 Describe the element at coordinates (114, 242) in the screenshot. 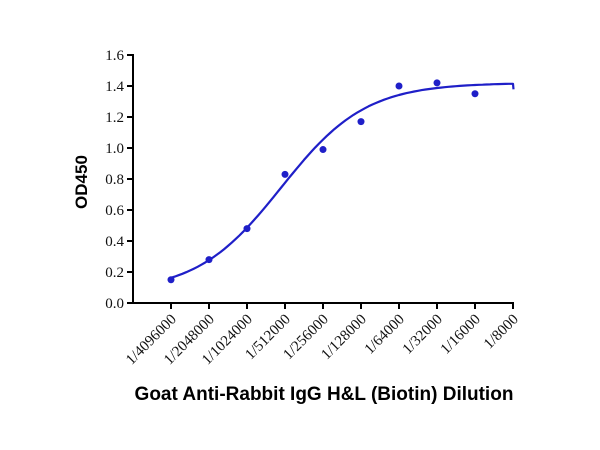

I see `y-tick-label: 0.4` at that location.